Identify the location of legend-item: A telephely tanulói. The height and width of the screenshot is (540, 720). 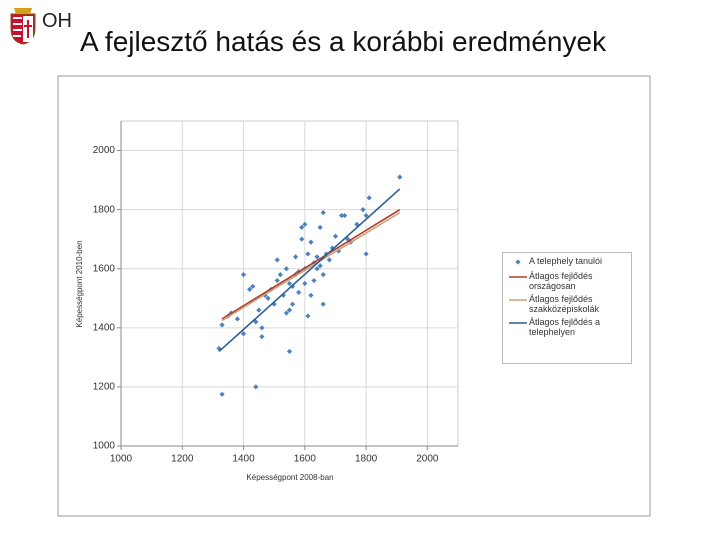
(567, 262).